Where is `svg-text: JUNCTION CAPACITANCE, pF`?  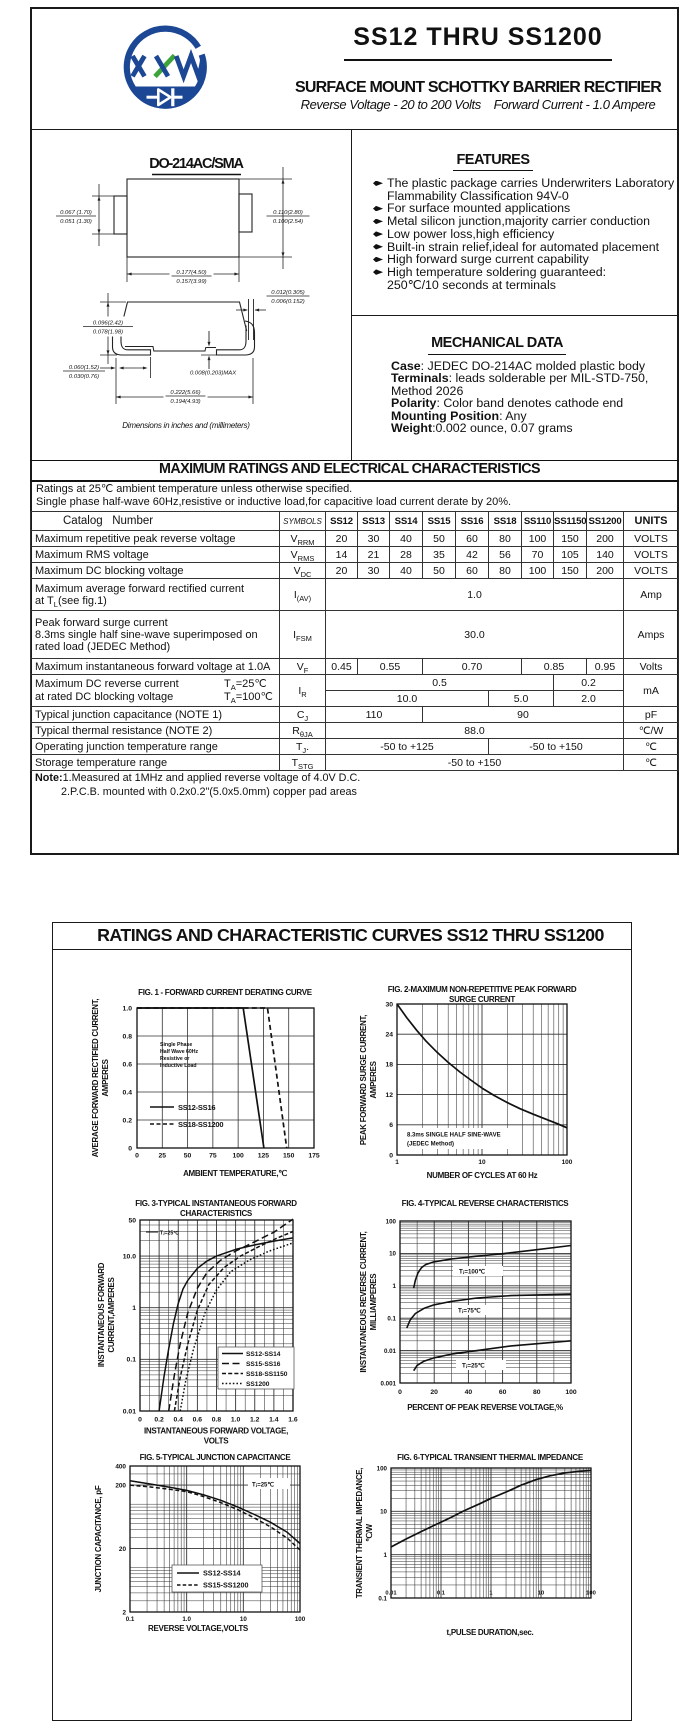 svg-text: JUNCTION CAPACITANCE, pF is located at coordinates (98, 1538).